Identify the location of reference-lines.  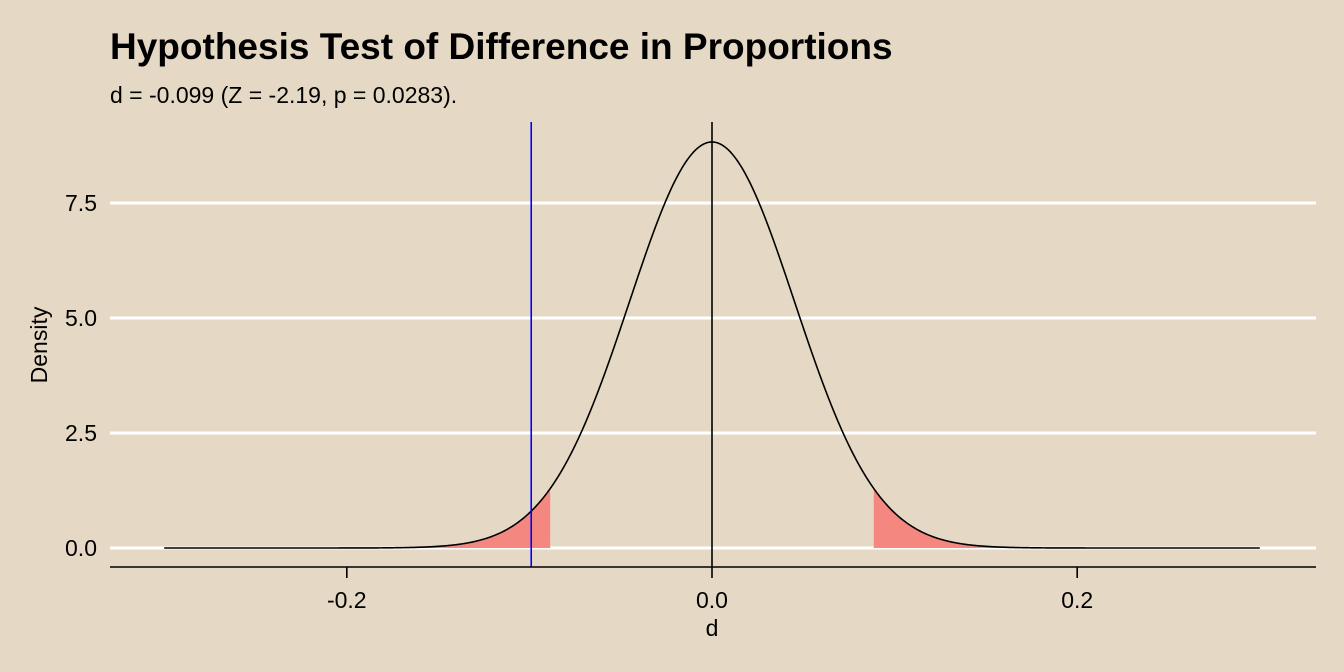
(621, 344).